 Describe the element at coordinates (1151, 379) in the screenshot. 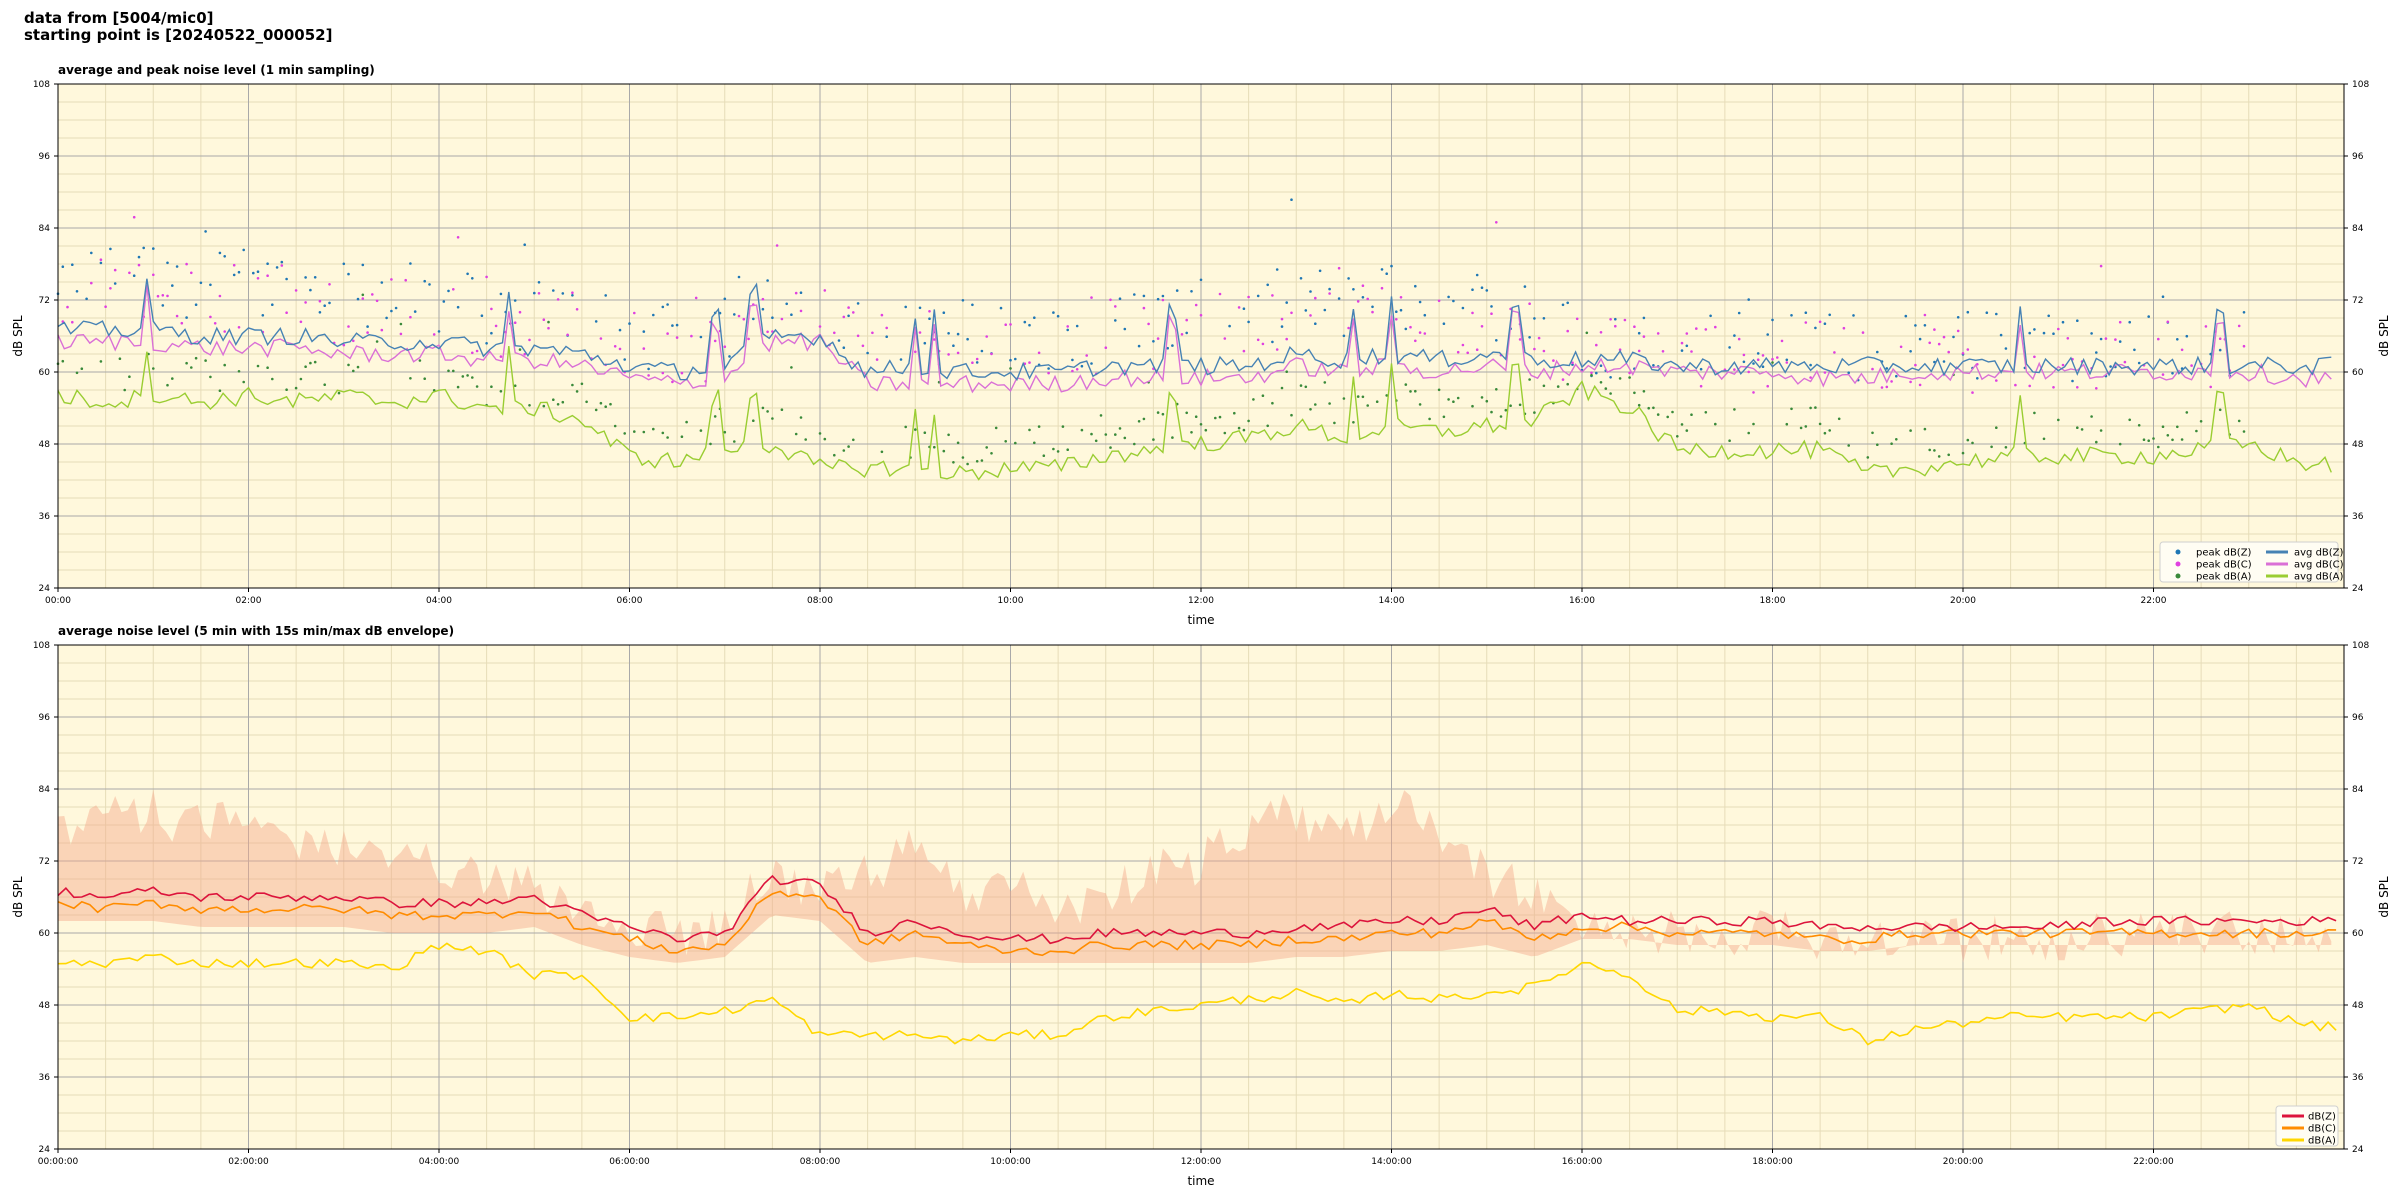

I see `peak-series-a_peak` at that location.